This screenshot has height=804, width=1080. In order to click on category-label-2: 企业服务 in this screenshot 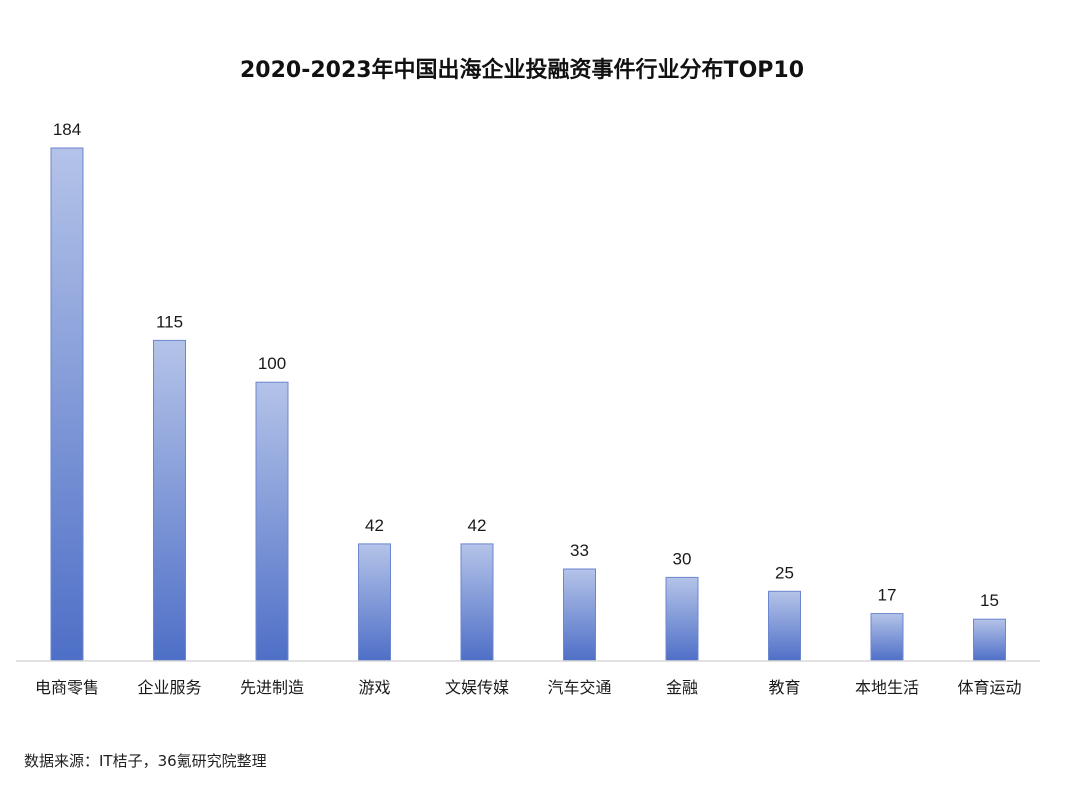, I will do `click(169, 687)`.